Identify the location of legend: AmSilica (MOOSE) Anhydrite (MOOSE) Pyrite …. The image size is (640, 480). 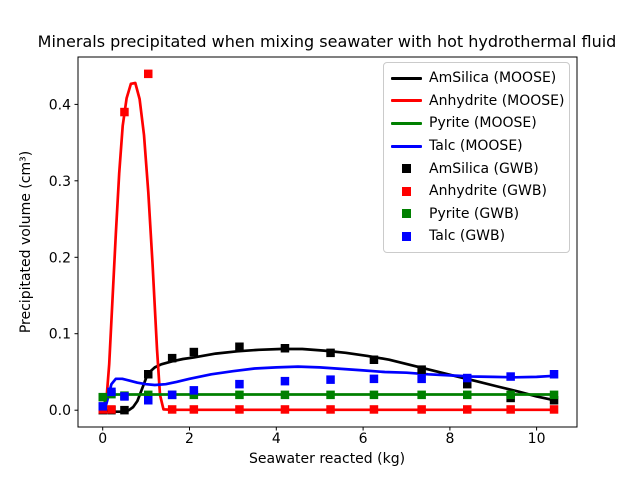
(476, 157).